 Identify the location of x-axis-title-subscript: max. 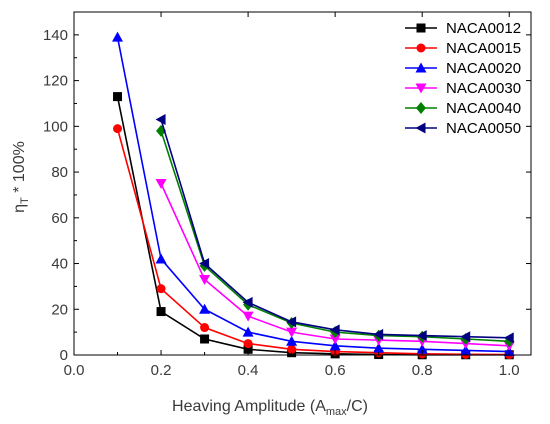
(336, 412).